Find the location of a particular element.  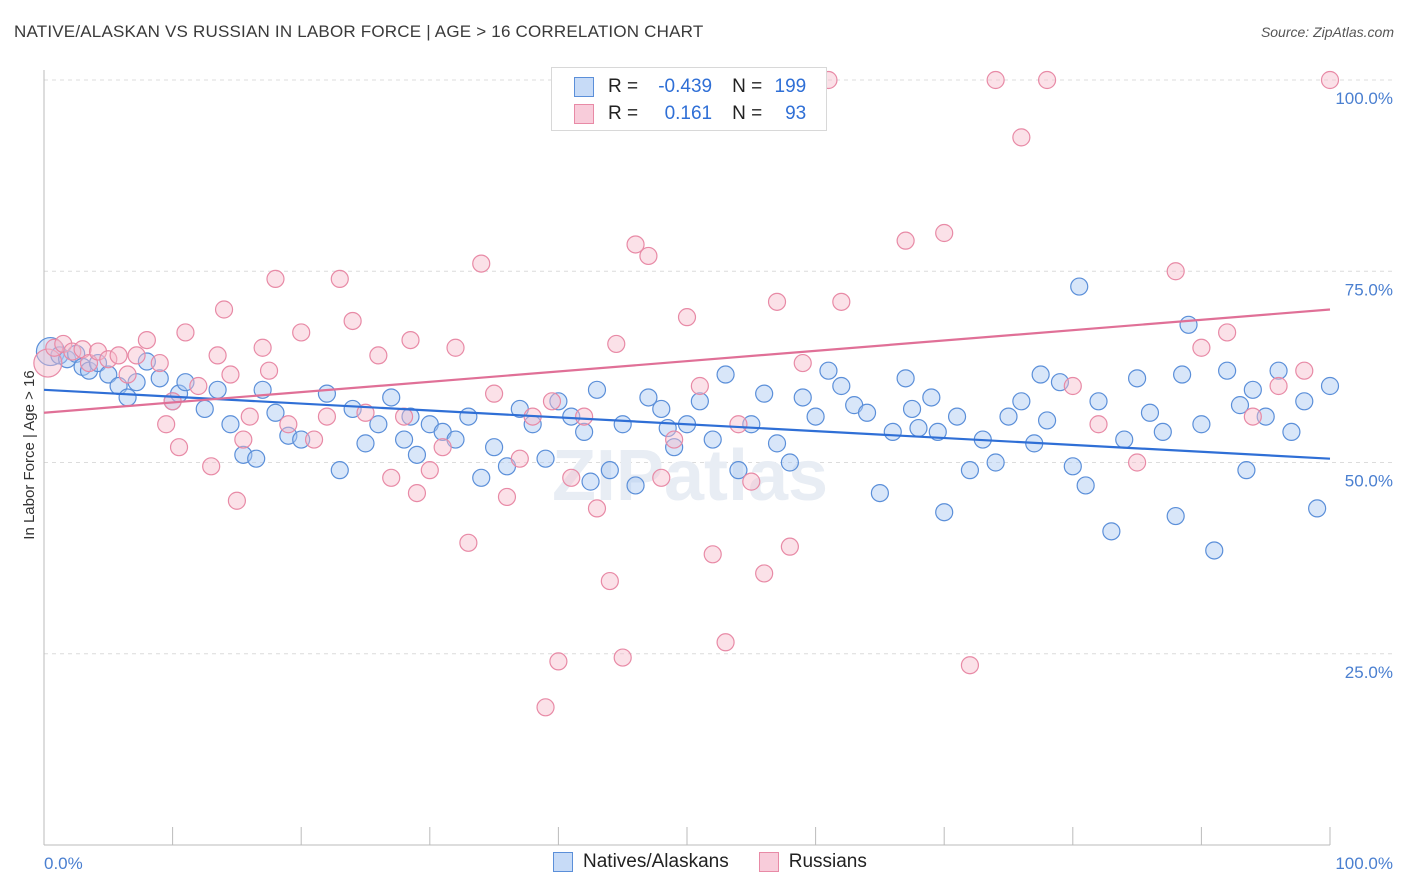

source-label: Source: ZipAtlas.com is located at coordinates (1327, 32).